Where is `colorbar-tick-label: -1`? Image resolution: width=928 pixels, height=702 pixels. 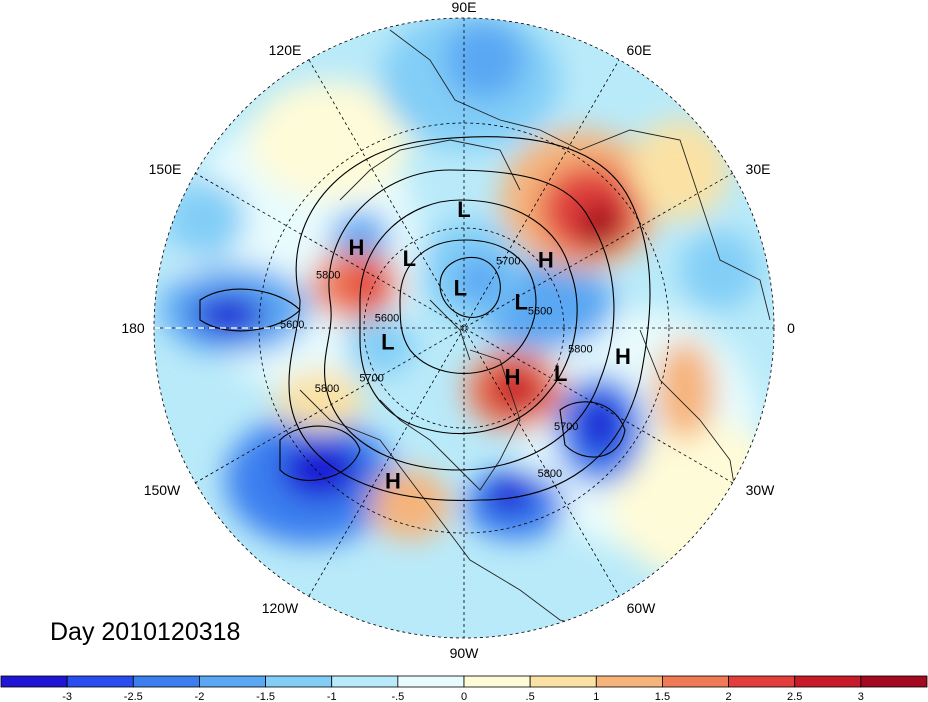
colorbar-tick-label: -1 is located at coordinates (332, 696).